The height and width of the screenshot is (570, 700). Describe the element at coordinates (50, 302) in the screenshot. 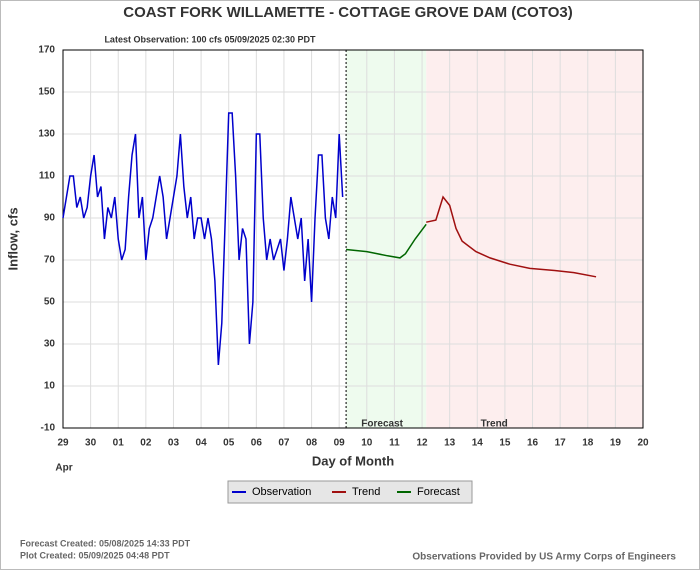

I see `y-tick-label: 50` at that location.